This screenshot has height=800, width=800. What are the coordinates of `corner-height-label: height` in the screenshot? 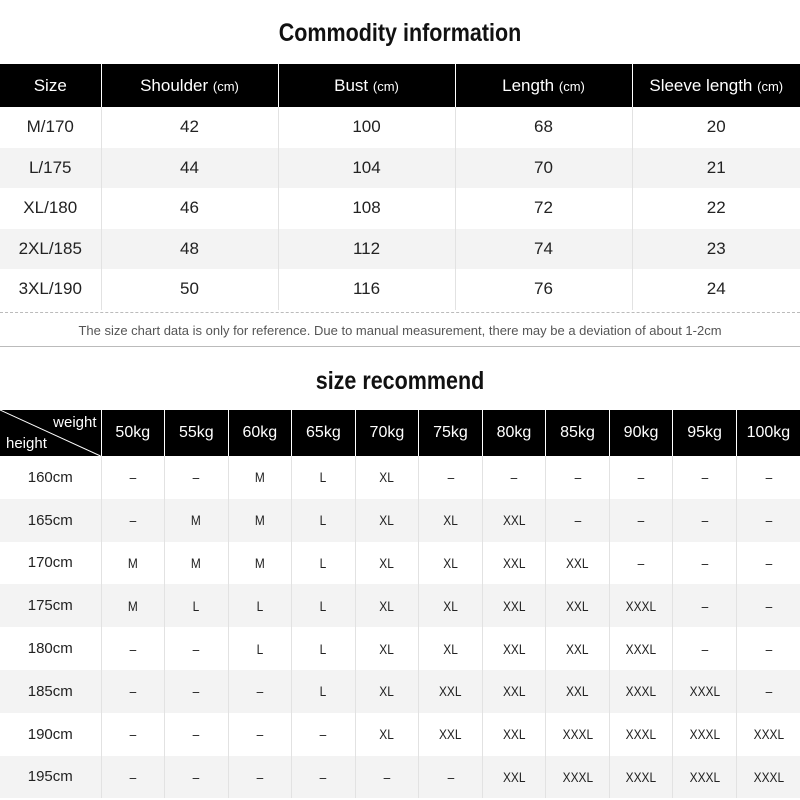 It's located at (26, 443).